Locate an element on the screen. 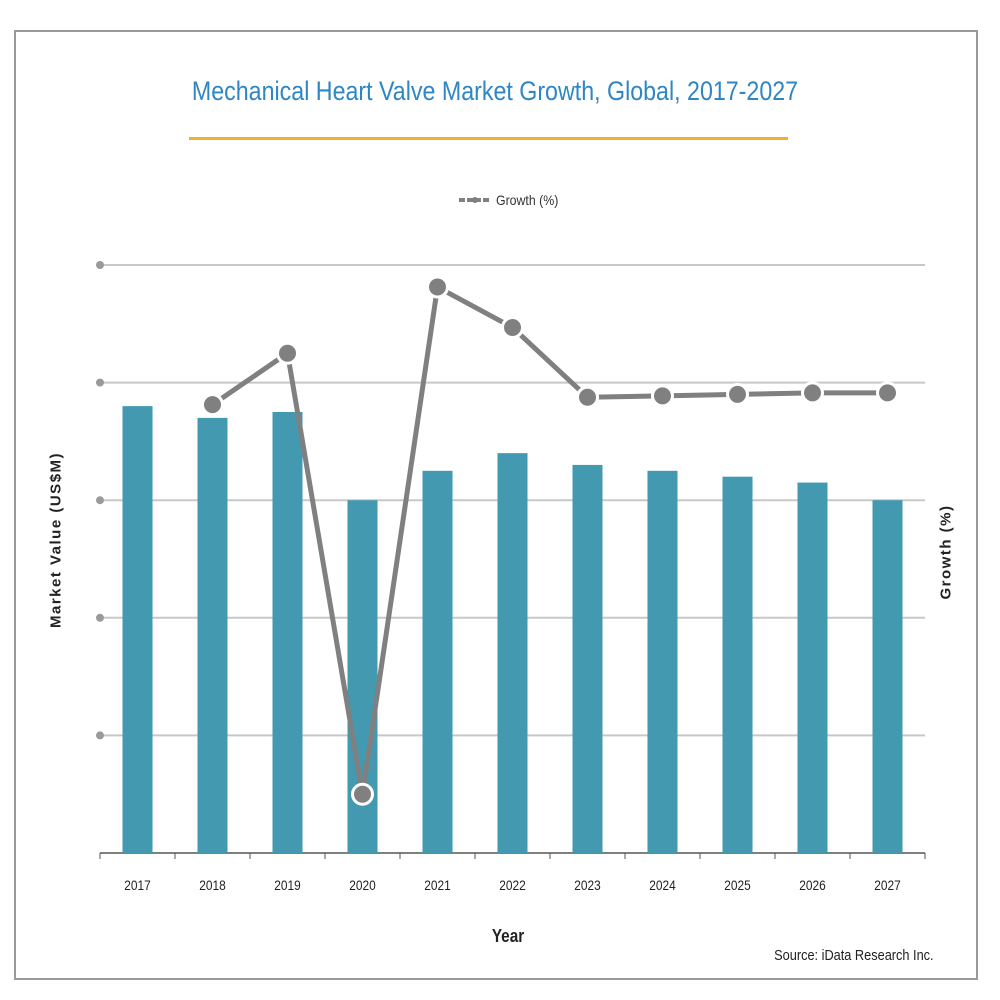 This screenshot has width=1000, height=1000. legend: Growth (%) is located at coordinates (512, 200).